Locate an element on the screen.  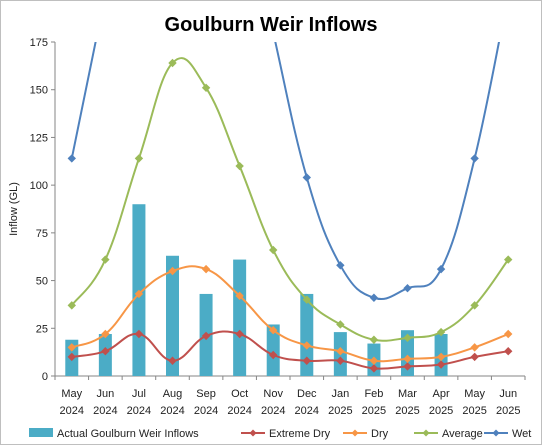
legend-label-wet: Wet is located at coordinates (521, 434).